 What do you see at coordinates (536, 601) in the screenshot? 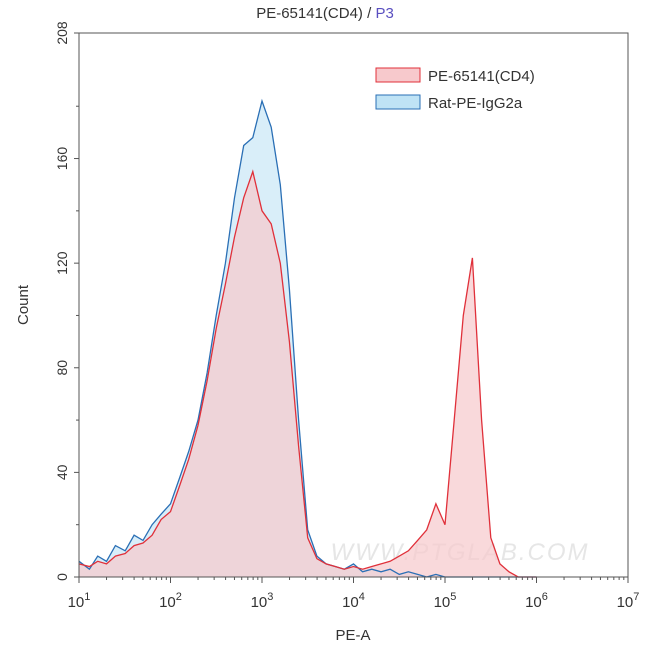
I see `x-tick-label: 10⁶` at bounding box center [536, 601].